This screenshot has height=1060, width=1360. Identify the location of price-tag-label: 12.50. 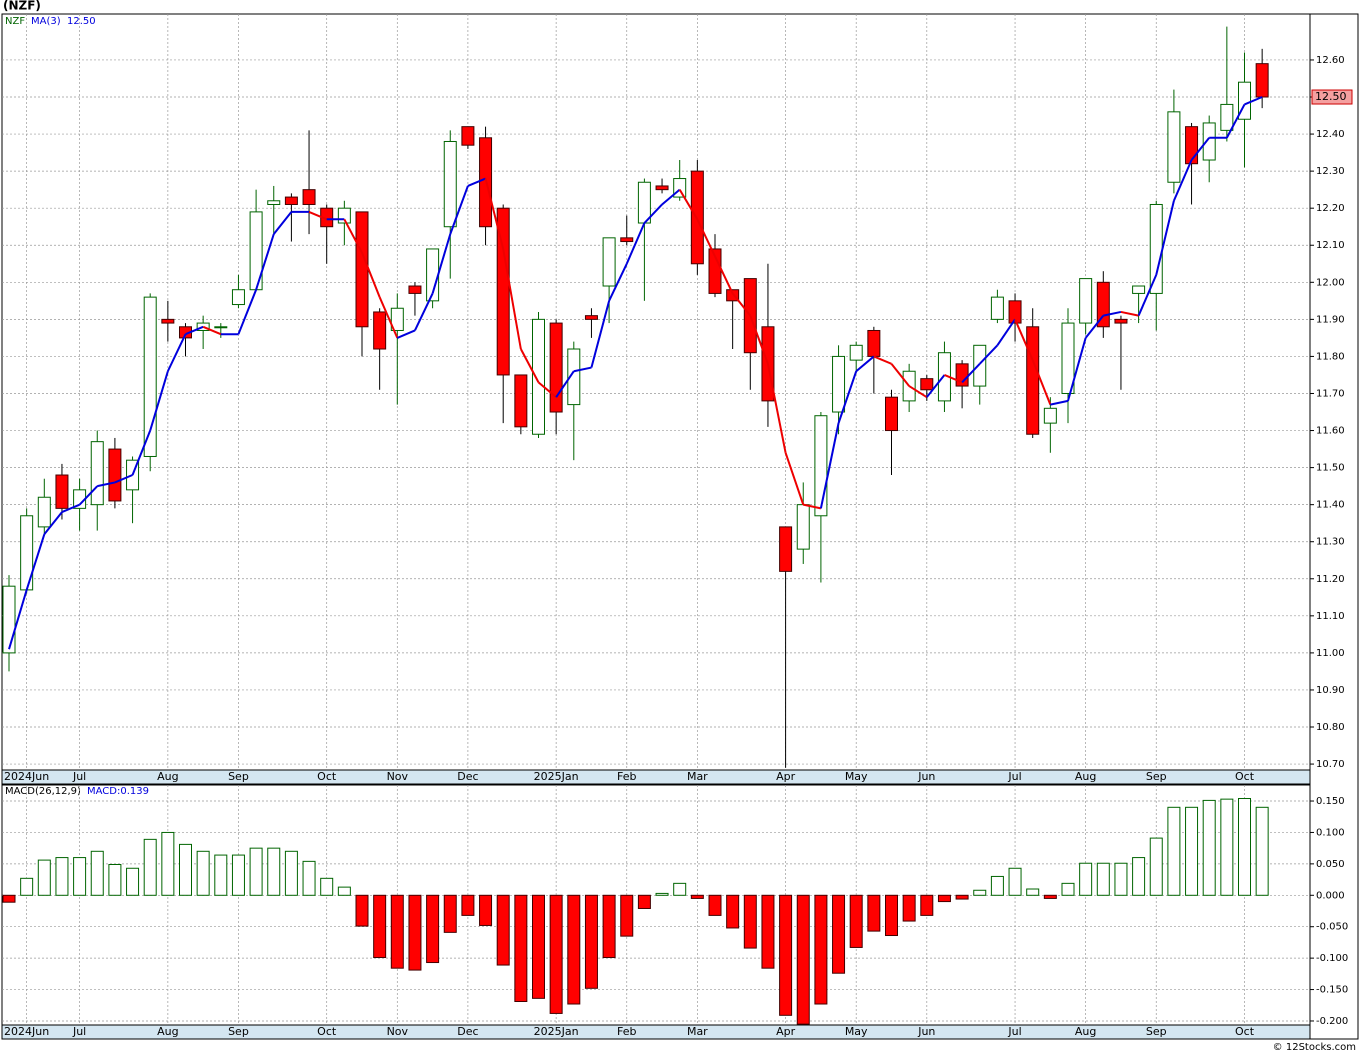
(1331, 96).